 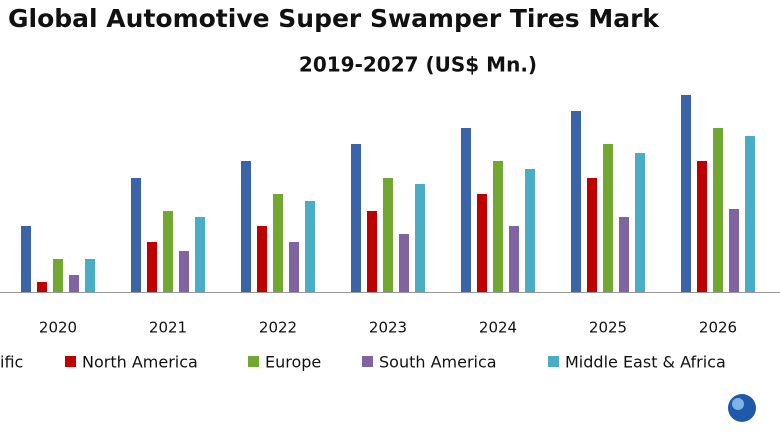 What do you see at coordinates (293, 362) in the screenshot?
I see `legend-label: Europe` at bounding box center [293, 362].